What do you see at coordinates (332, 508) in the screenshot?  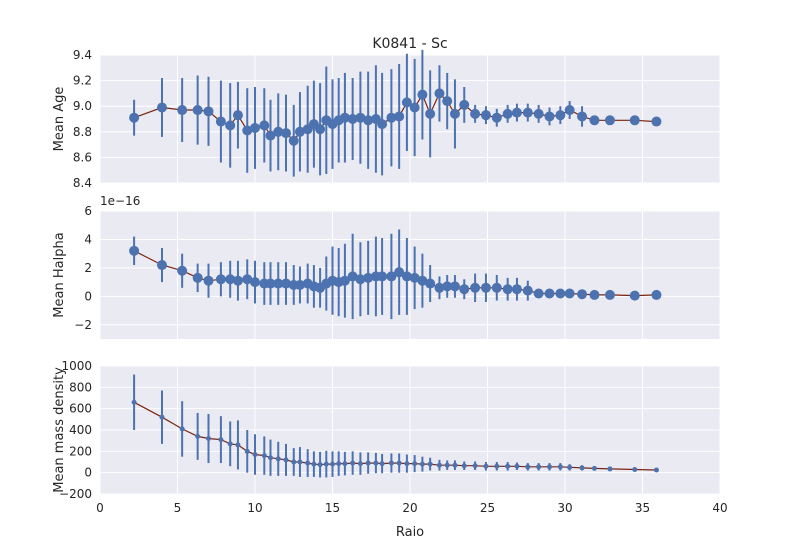 I see `x-tick-label: 15` at bounding box center [332, 508].